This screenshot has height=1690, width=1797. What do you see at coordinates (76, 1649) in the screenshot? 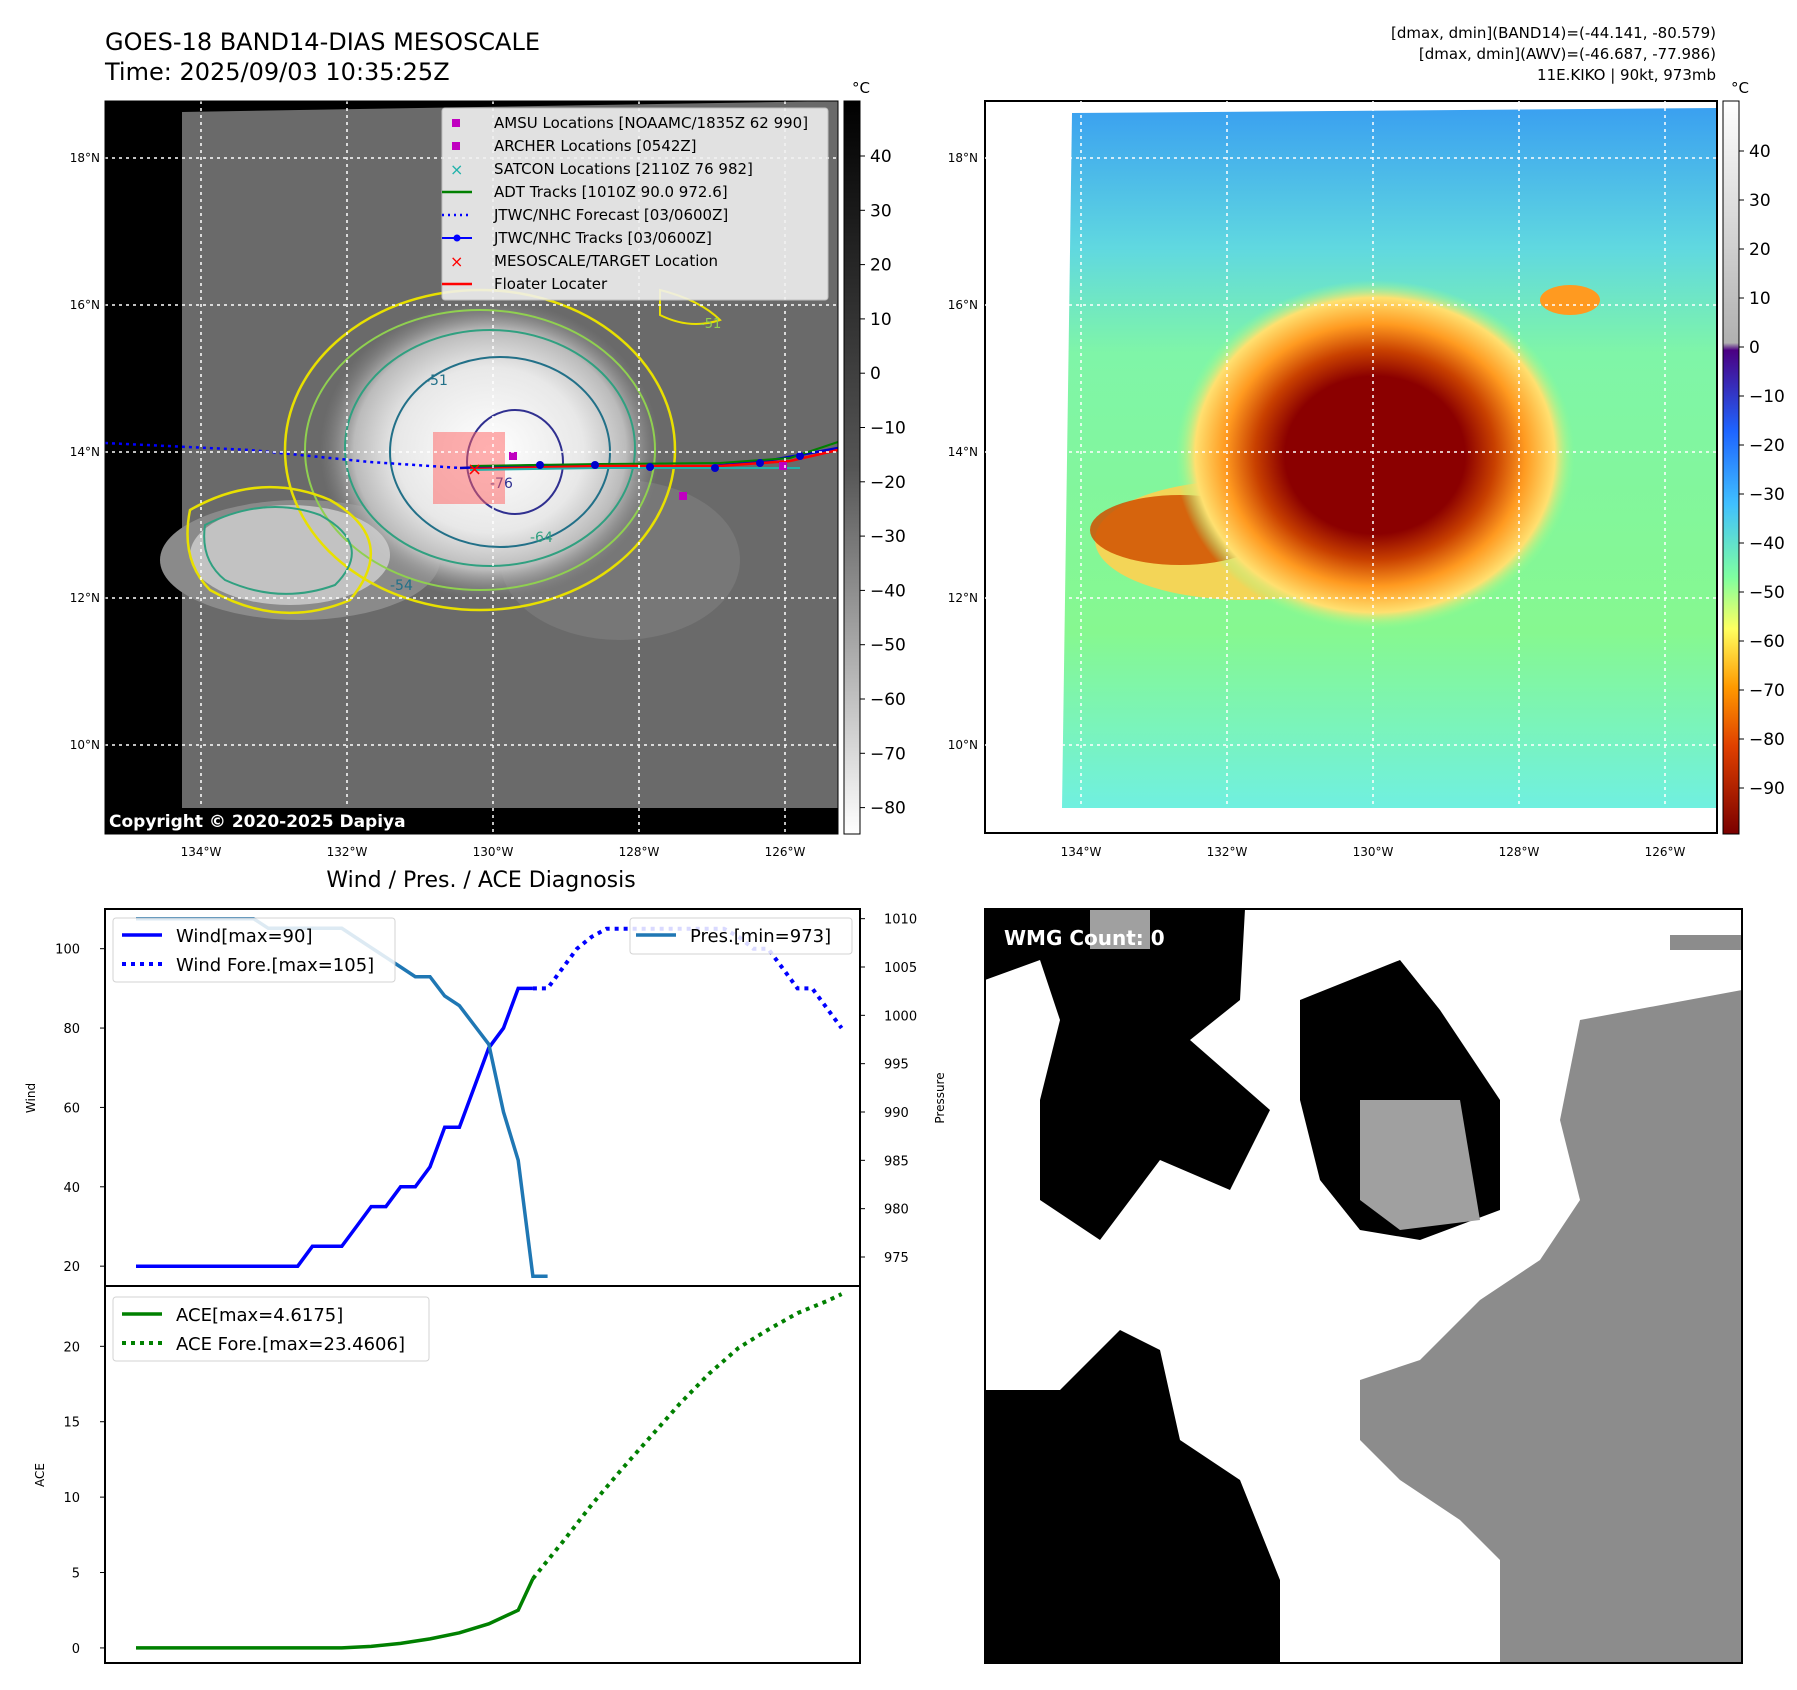
I see `ace-tick-label: 0` at bounding box center [76, 1649].